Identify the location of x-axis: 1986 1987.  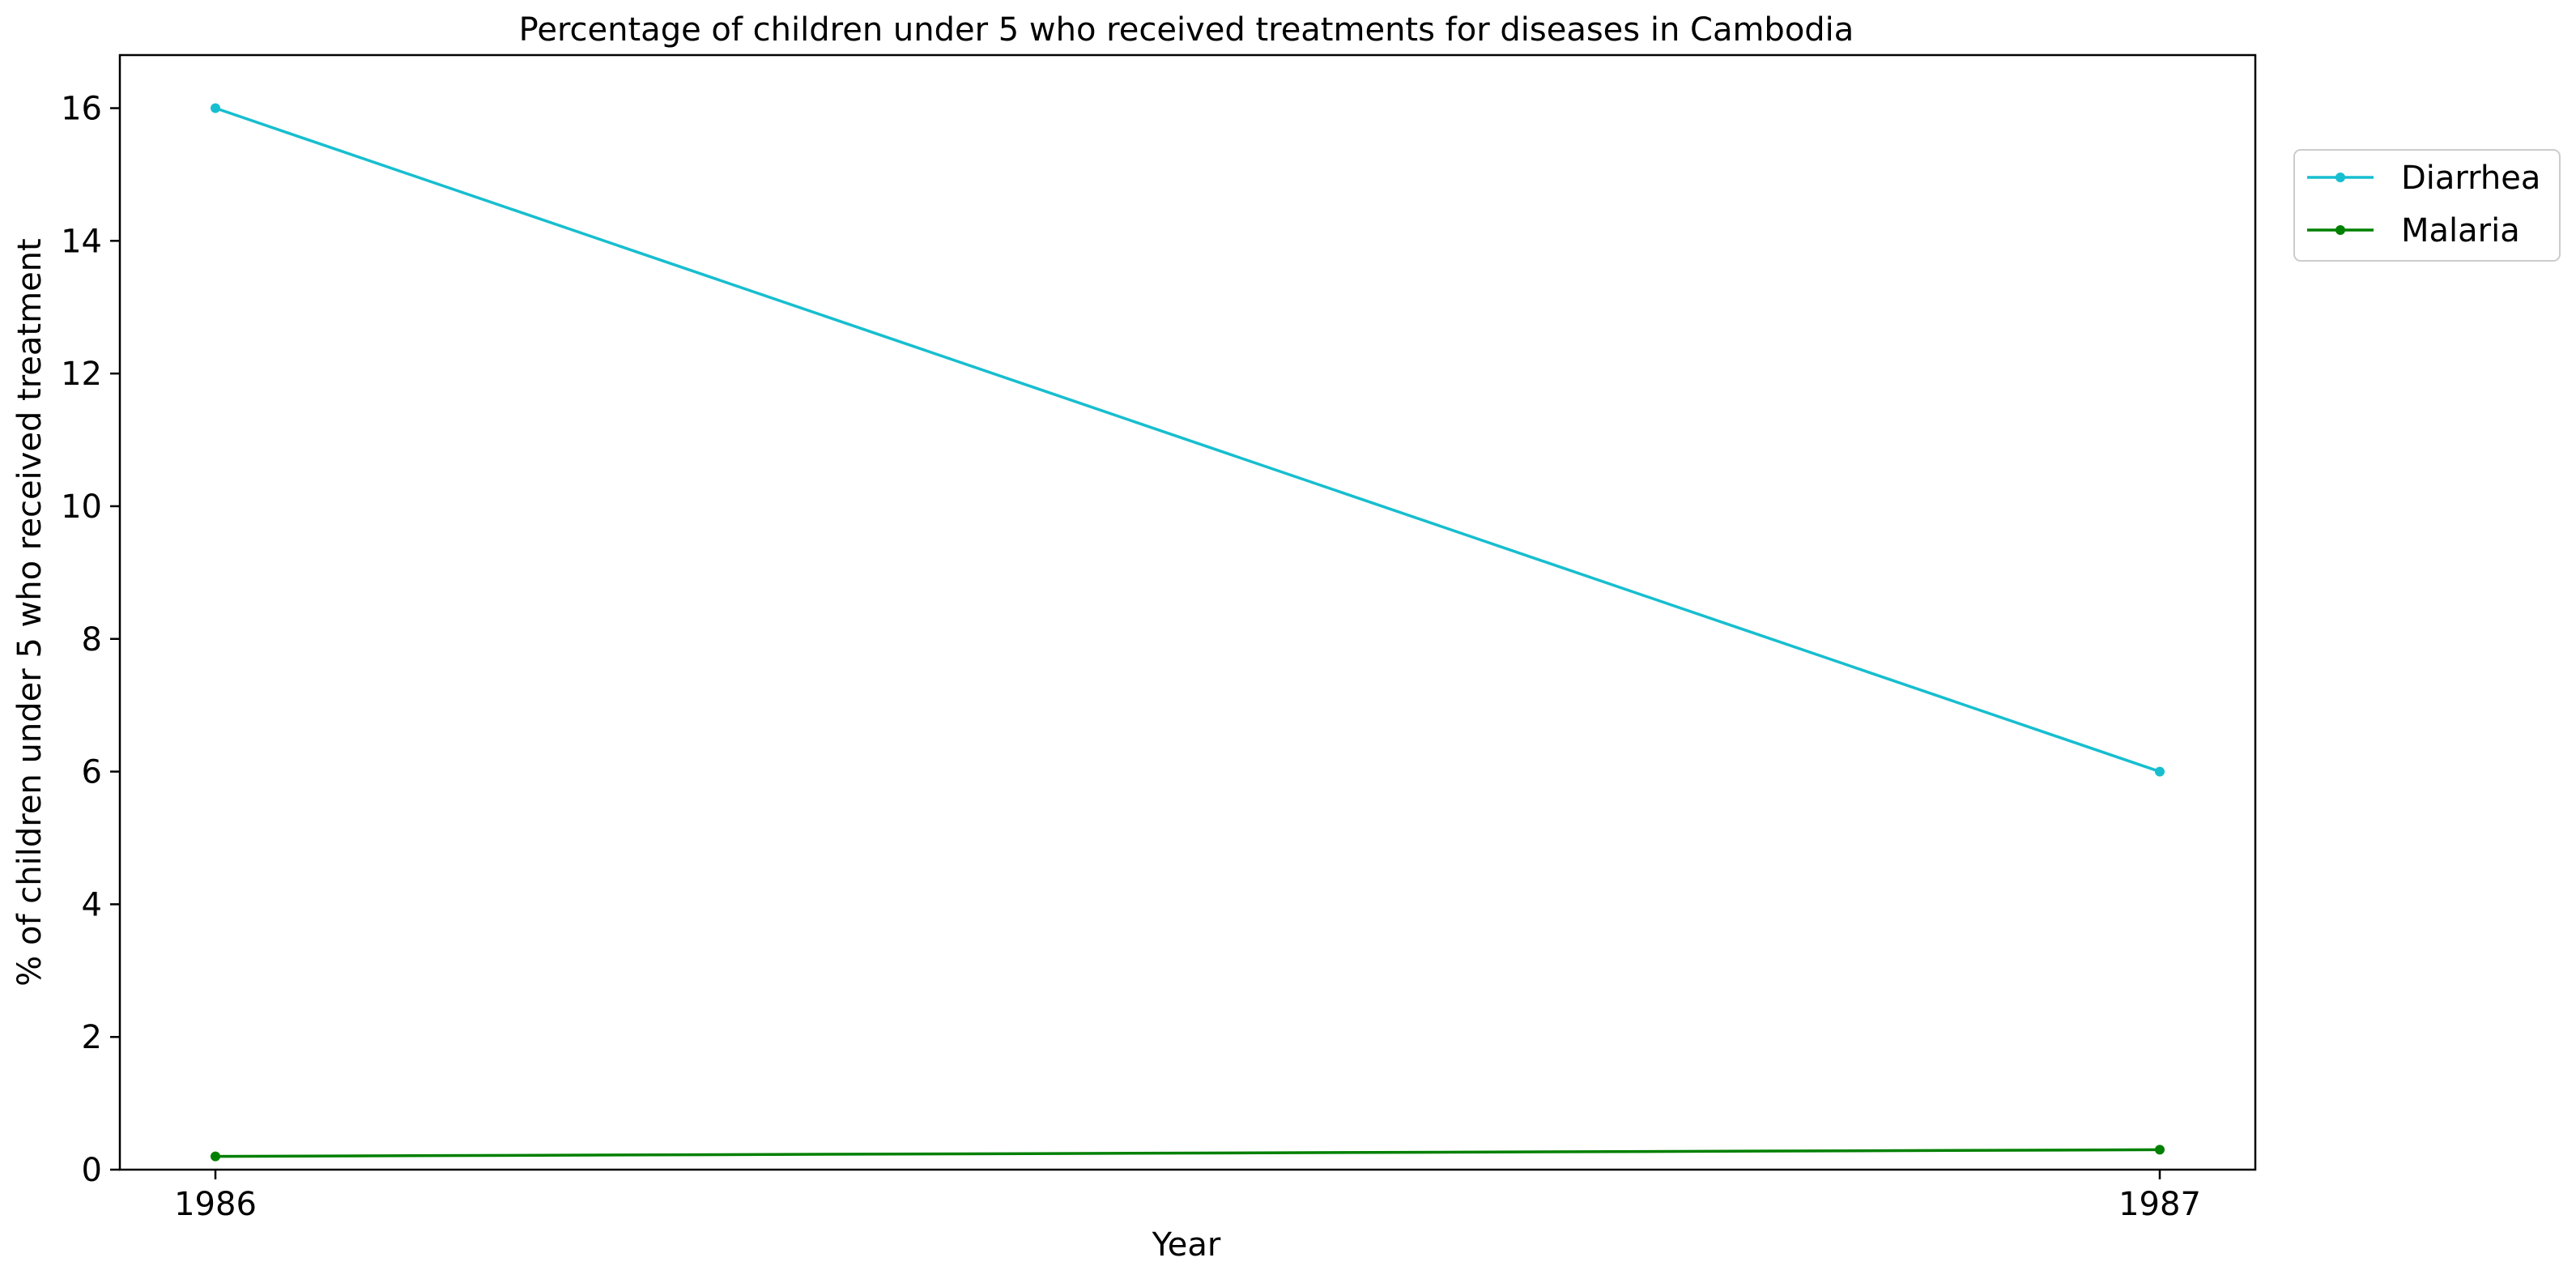
(1187, 1196).